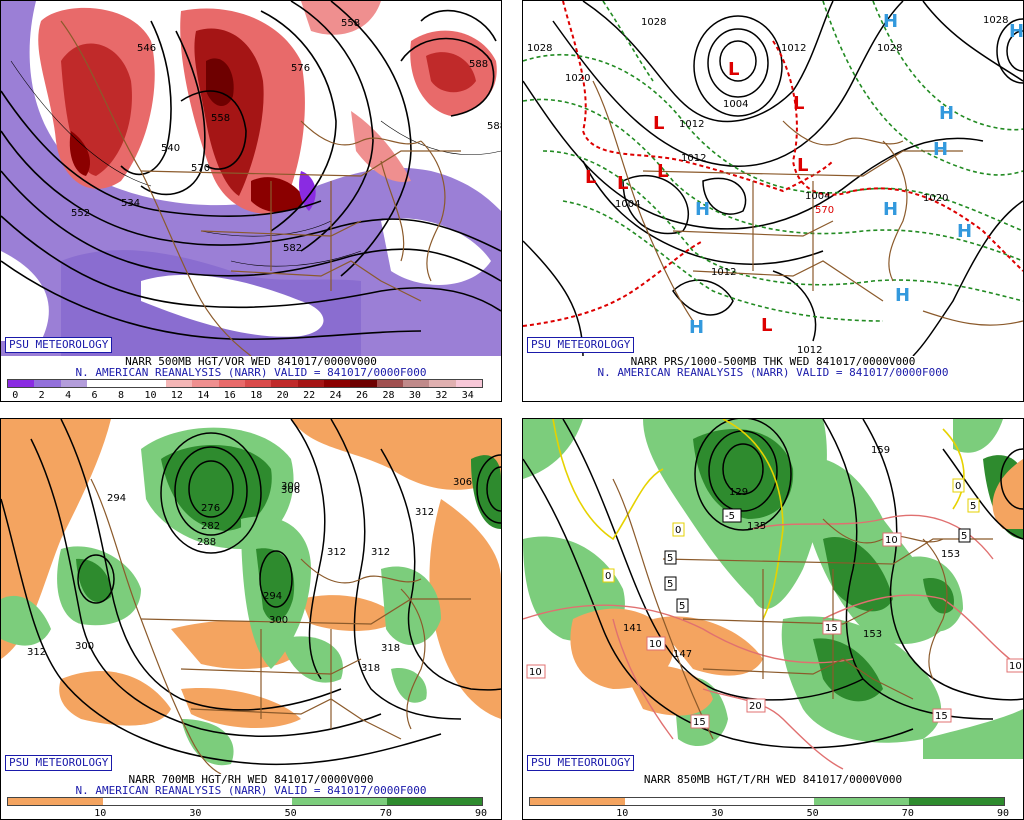  I want to click on contour-label: 540, so click(170, 148).